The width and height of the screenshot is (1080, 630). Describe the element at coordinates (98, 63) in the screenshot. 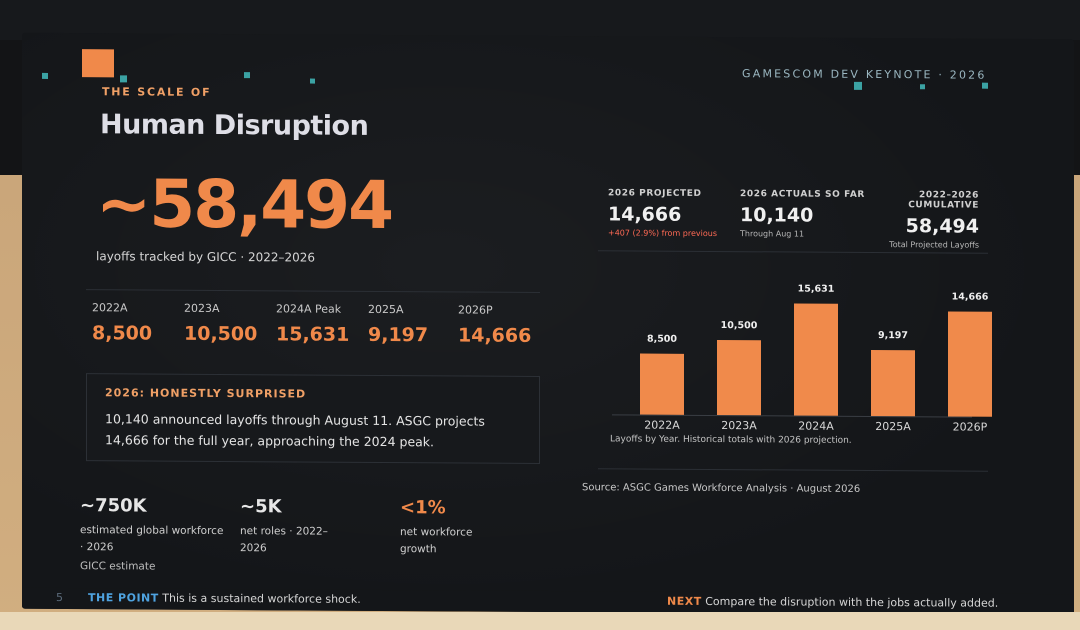

I see `decorative-orange-square` at that location.